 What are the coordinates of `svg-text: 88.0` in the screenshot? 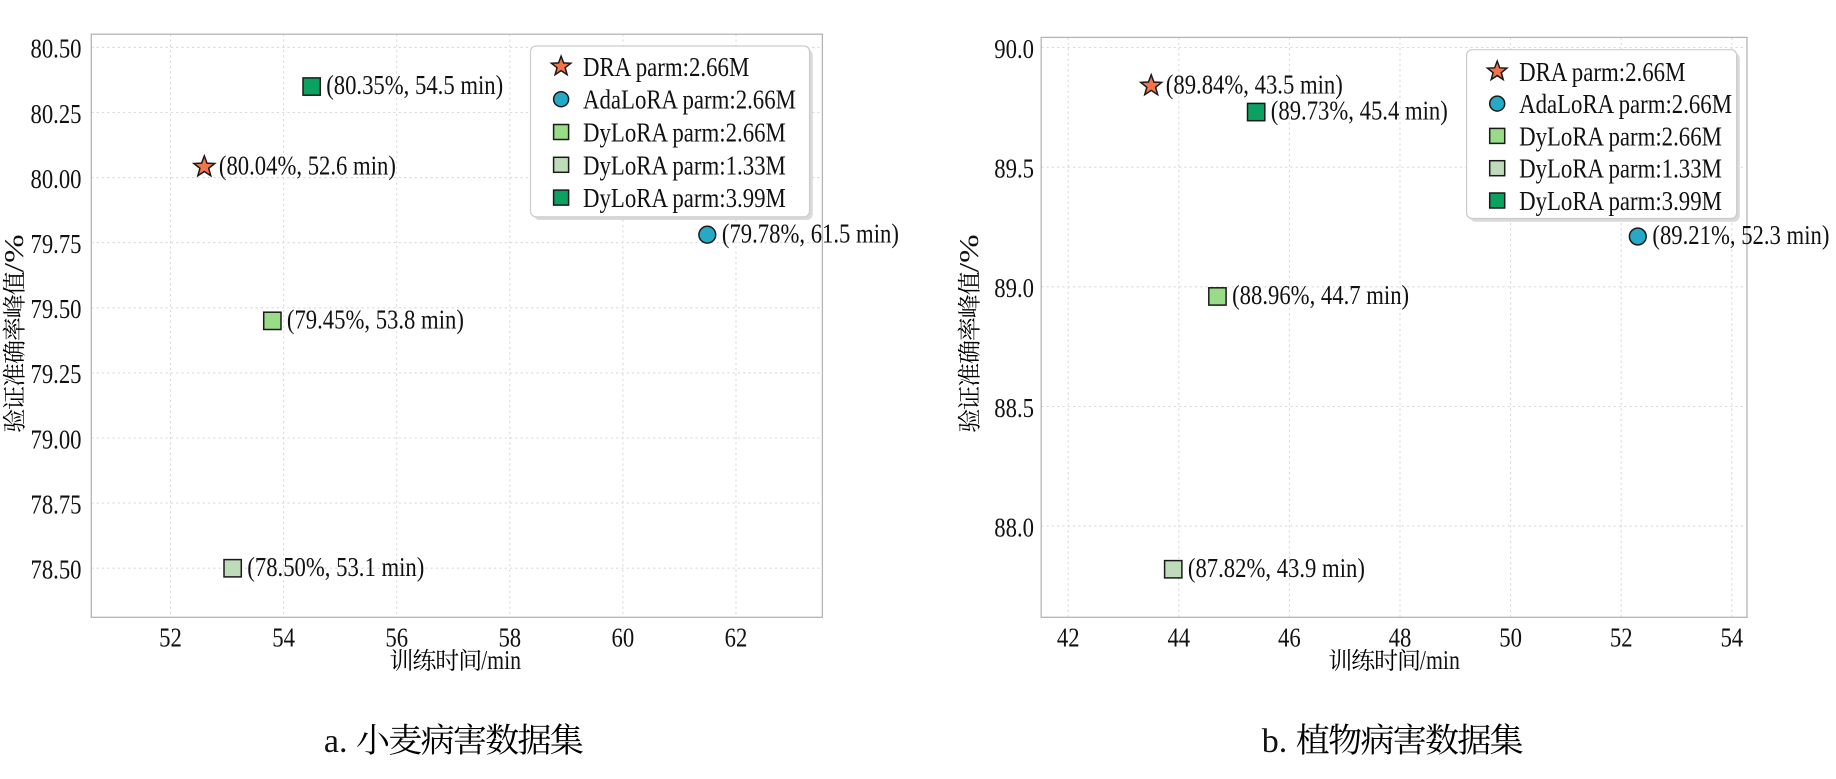 It's located at (1014, 527).